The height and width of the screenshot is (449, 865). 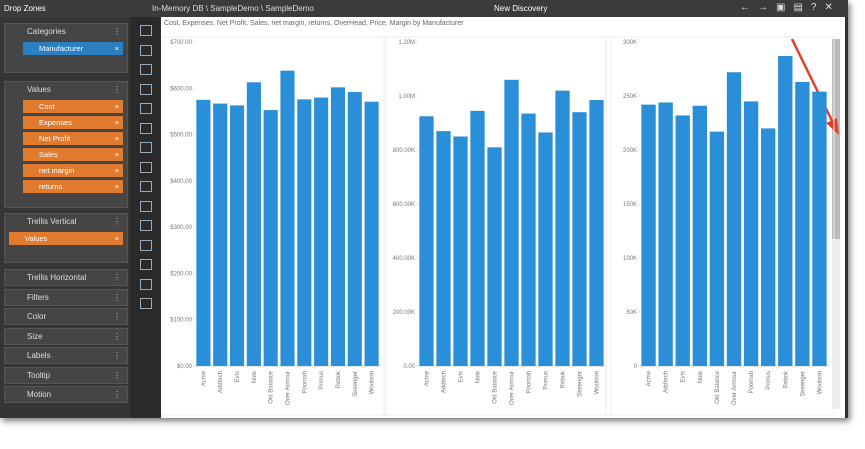 I want to click on x-tick-label: Old Balance, so click(x=718, y=386).